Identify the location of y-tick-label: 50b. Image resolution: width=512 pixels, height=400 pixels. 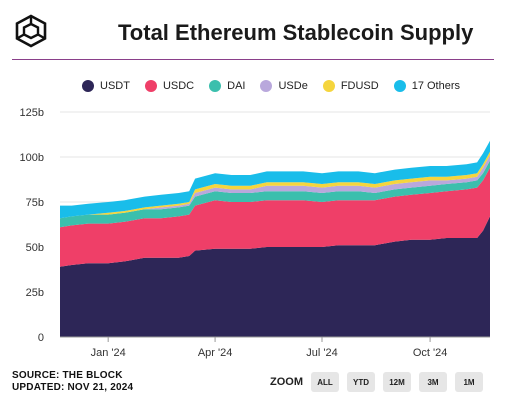
(35, 248).